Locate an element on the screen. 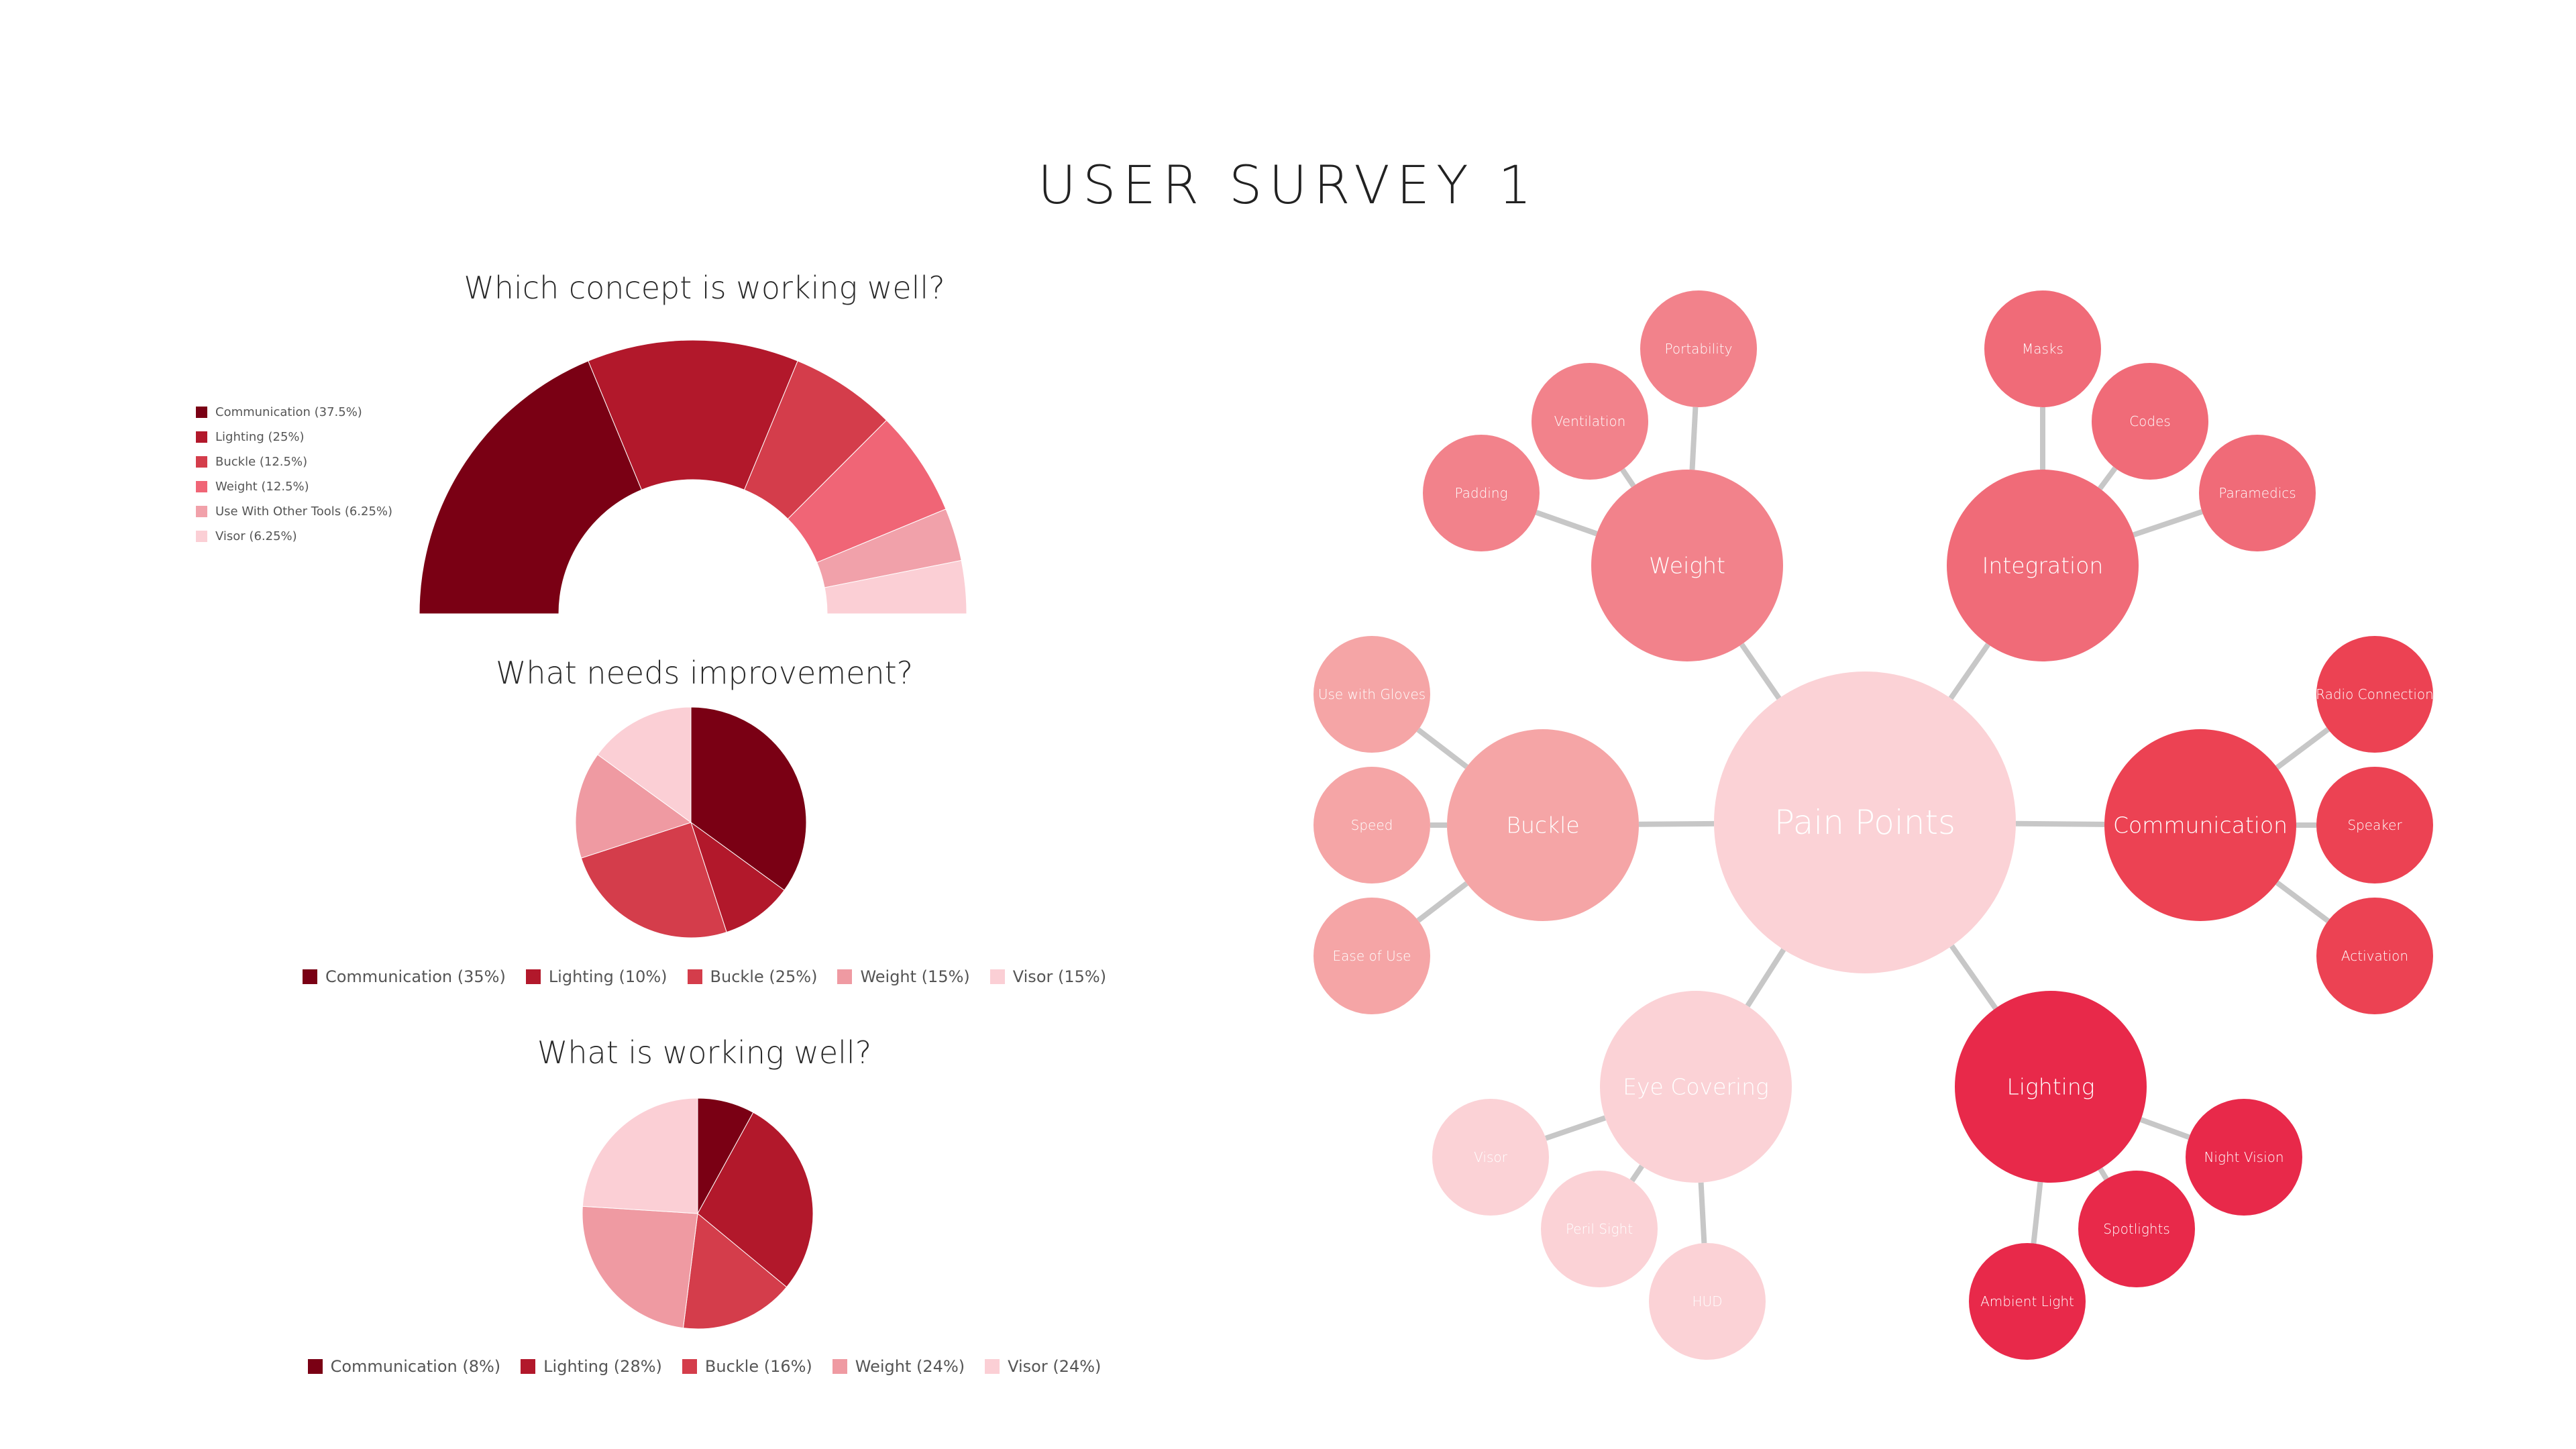 This screenshot has height=1449, width=2576. link-communication-activation is located at coordinates (2302, 902).